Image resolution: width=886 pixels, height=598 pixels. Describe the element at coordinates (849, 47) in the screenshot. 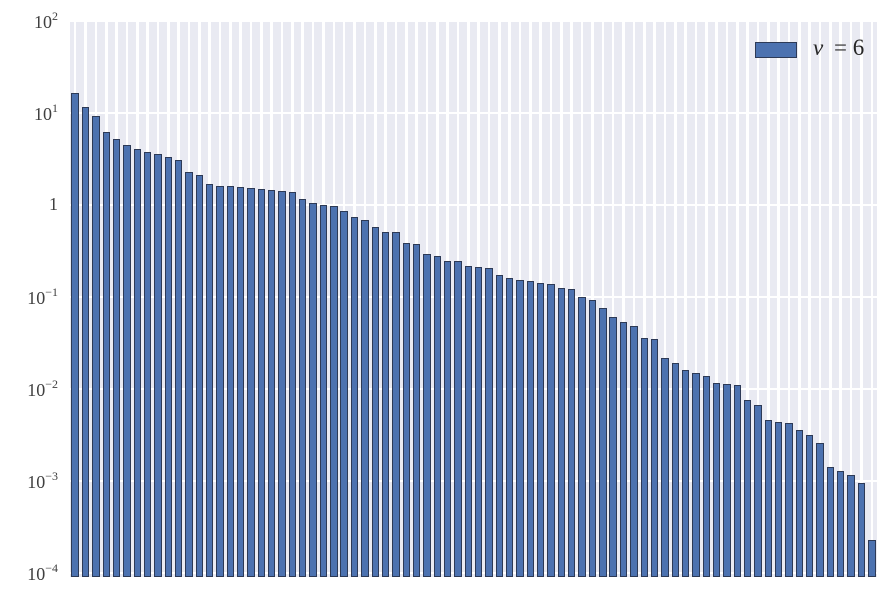

I see `legend-value: = 6` at that location.